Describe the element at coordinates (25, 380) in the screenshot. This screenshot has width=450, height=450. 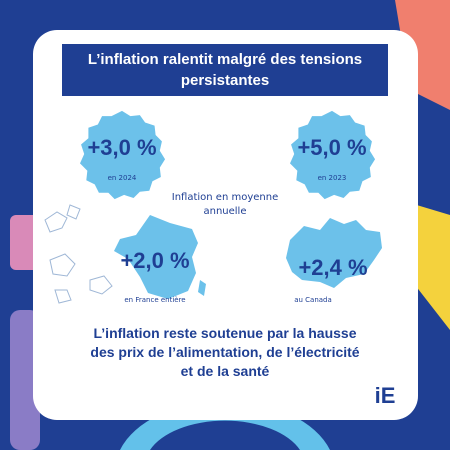
I see `deco-purple` at that location.